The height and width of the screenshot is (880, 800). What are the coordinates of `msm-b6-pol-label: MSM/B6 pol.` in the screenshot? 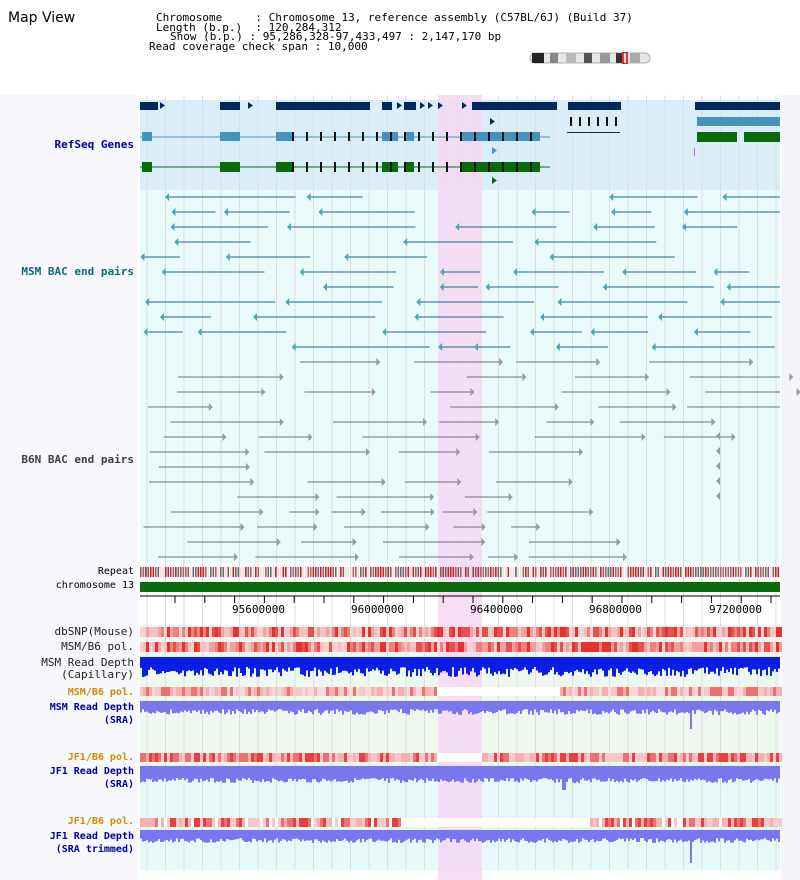 It's located at (97, 646).